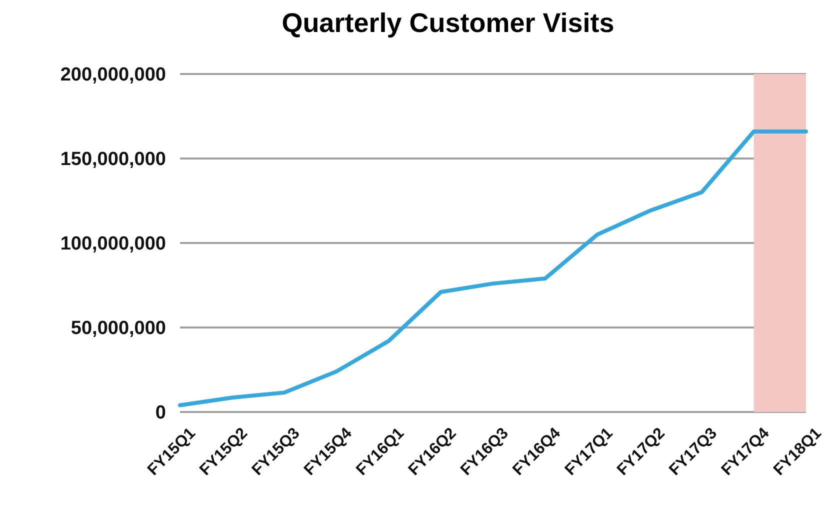 The height and width of the screenshot is (505, 836). Describe the element at coordinates (118, 329) in the screenshot. I see `y-tick-label: 50,000,000` at that location.